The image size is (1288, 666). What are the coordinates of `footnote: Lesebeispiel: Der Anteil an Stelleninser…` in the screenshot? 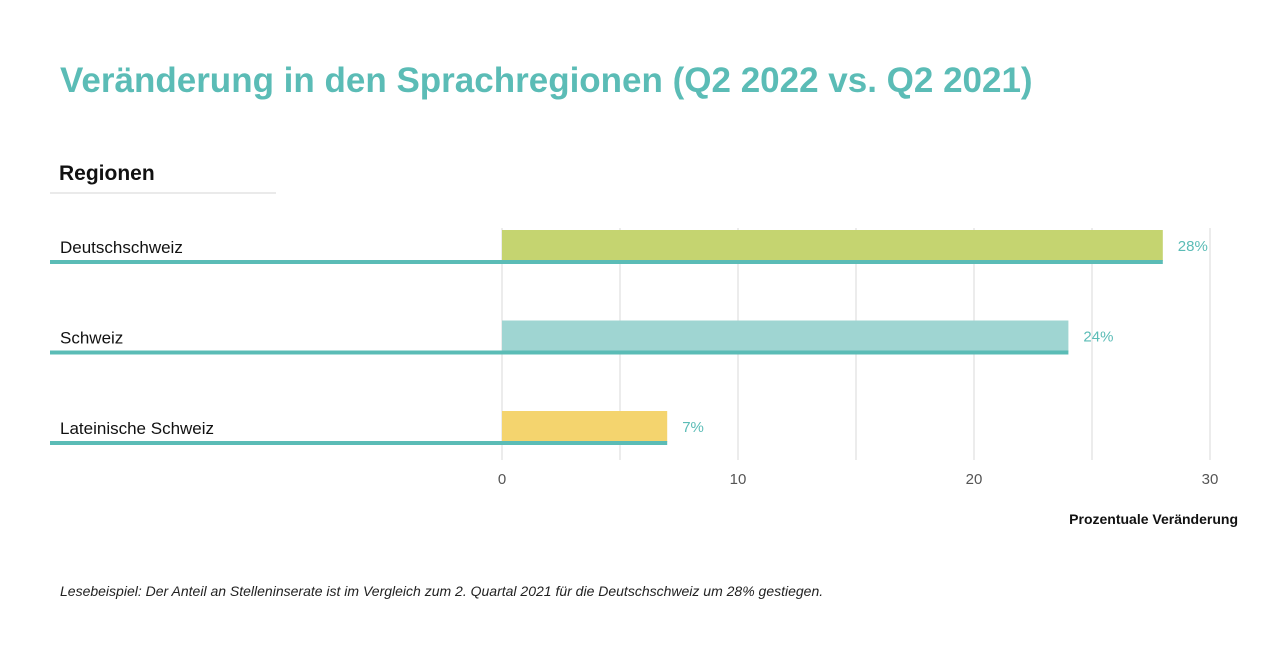 It's located at (441, 591).